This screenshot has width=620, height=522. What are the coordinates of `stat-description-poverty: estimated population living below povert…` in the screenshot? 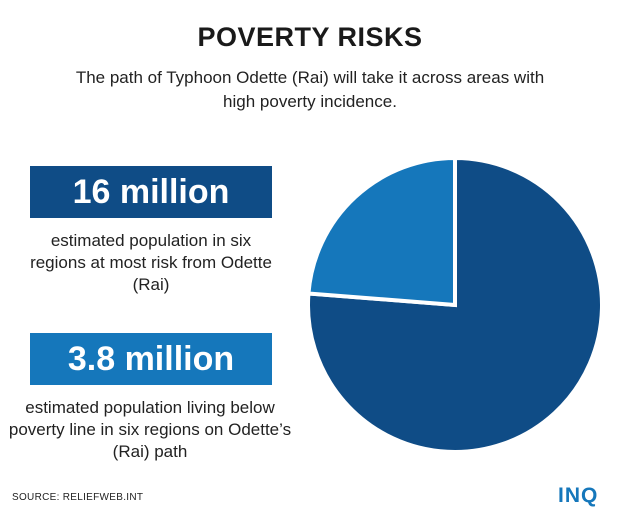 It's located at (150, 429).